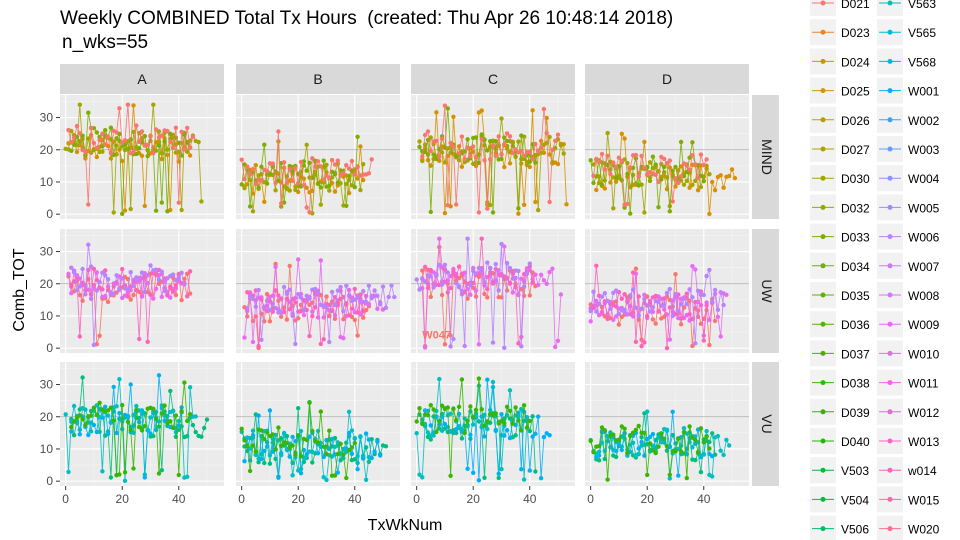  I want to click on y-tick-label: 10, so click(47, 182).